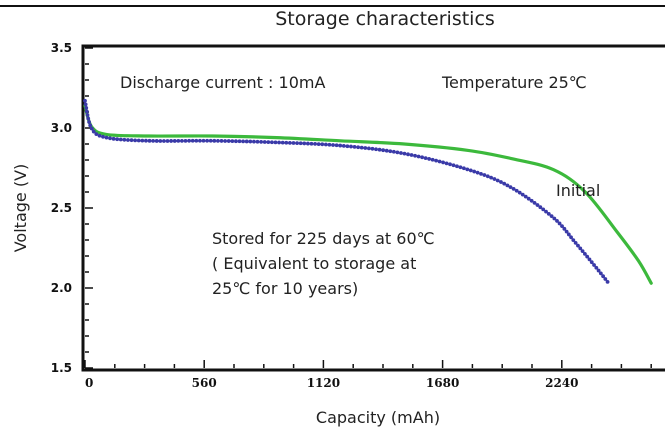 The image size is (665, 434). What do you see at coordinates (61, 128) in the screenshot?
I see `y-tick-label: 3.0` at bounding box center [61, 128].